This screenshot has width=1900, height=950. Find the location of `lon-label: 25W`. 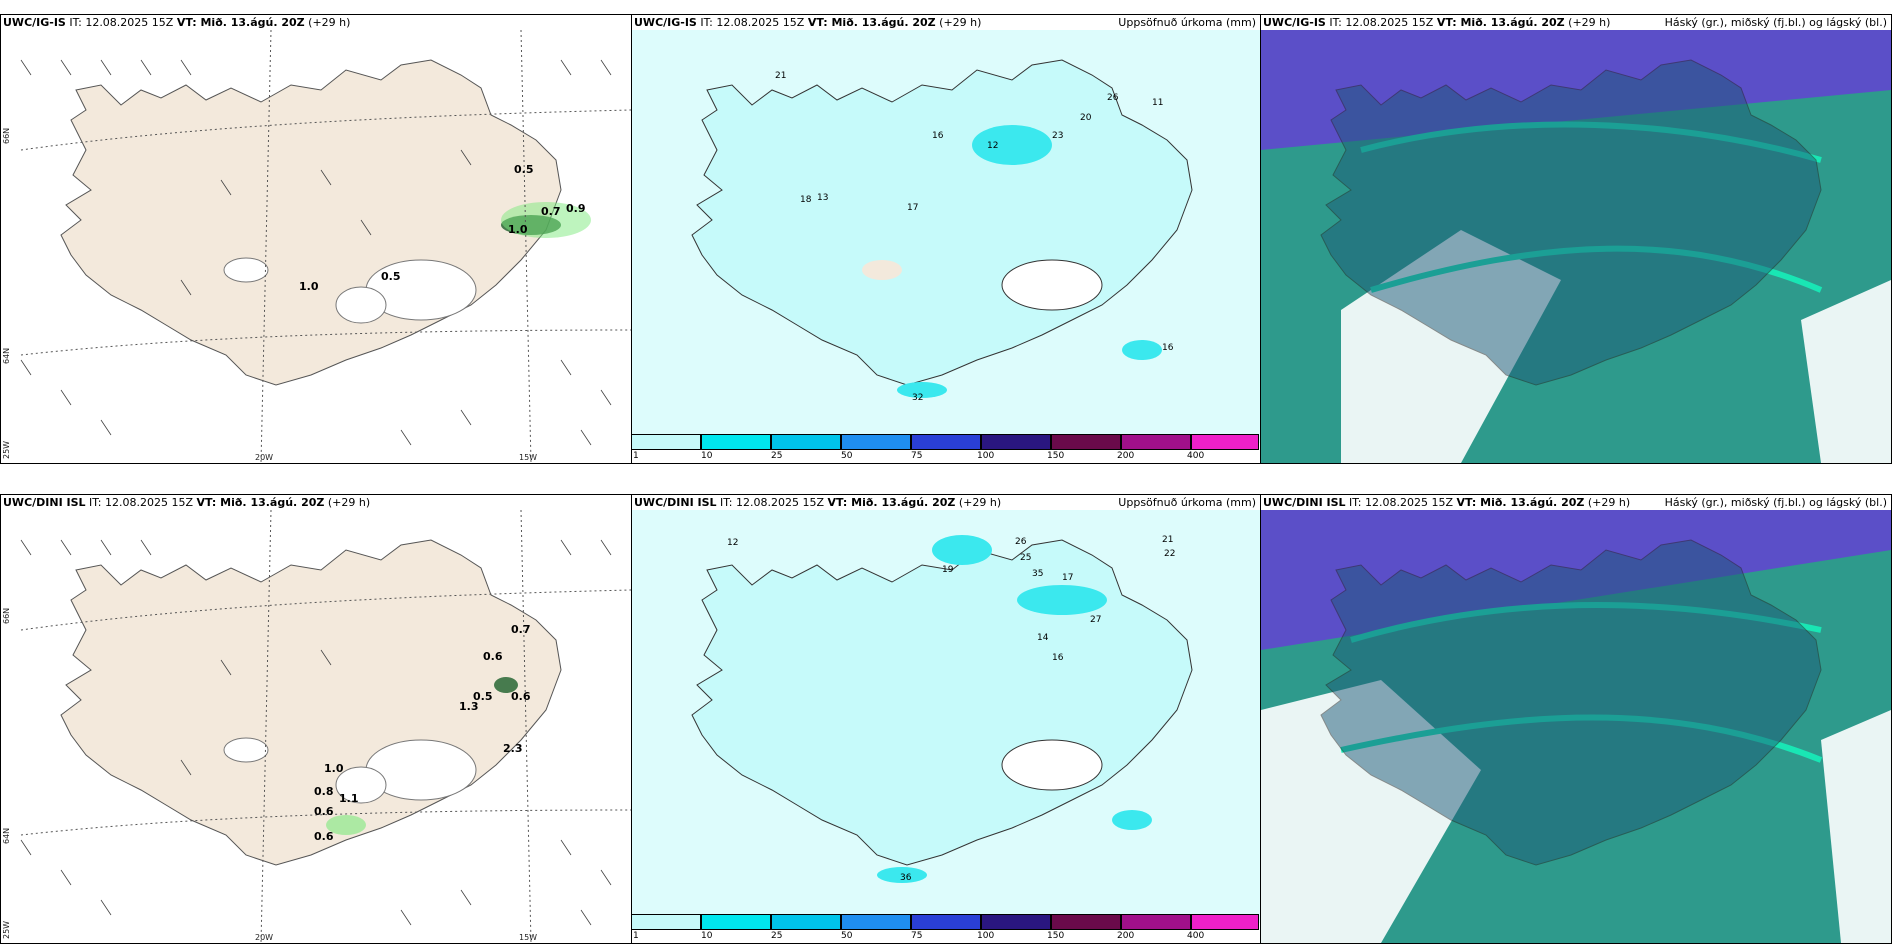

lon-label: 25W is located at coordinates (6, 930).